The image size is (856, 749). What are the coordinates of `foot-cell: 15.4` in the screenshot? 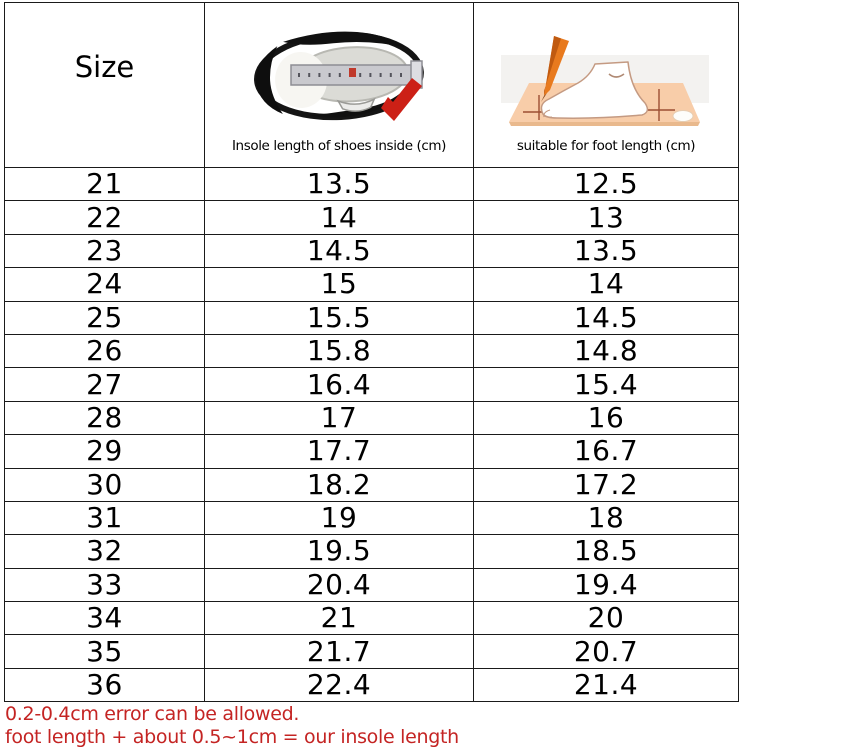 It's located at (606, 384).